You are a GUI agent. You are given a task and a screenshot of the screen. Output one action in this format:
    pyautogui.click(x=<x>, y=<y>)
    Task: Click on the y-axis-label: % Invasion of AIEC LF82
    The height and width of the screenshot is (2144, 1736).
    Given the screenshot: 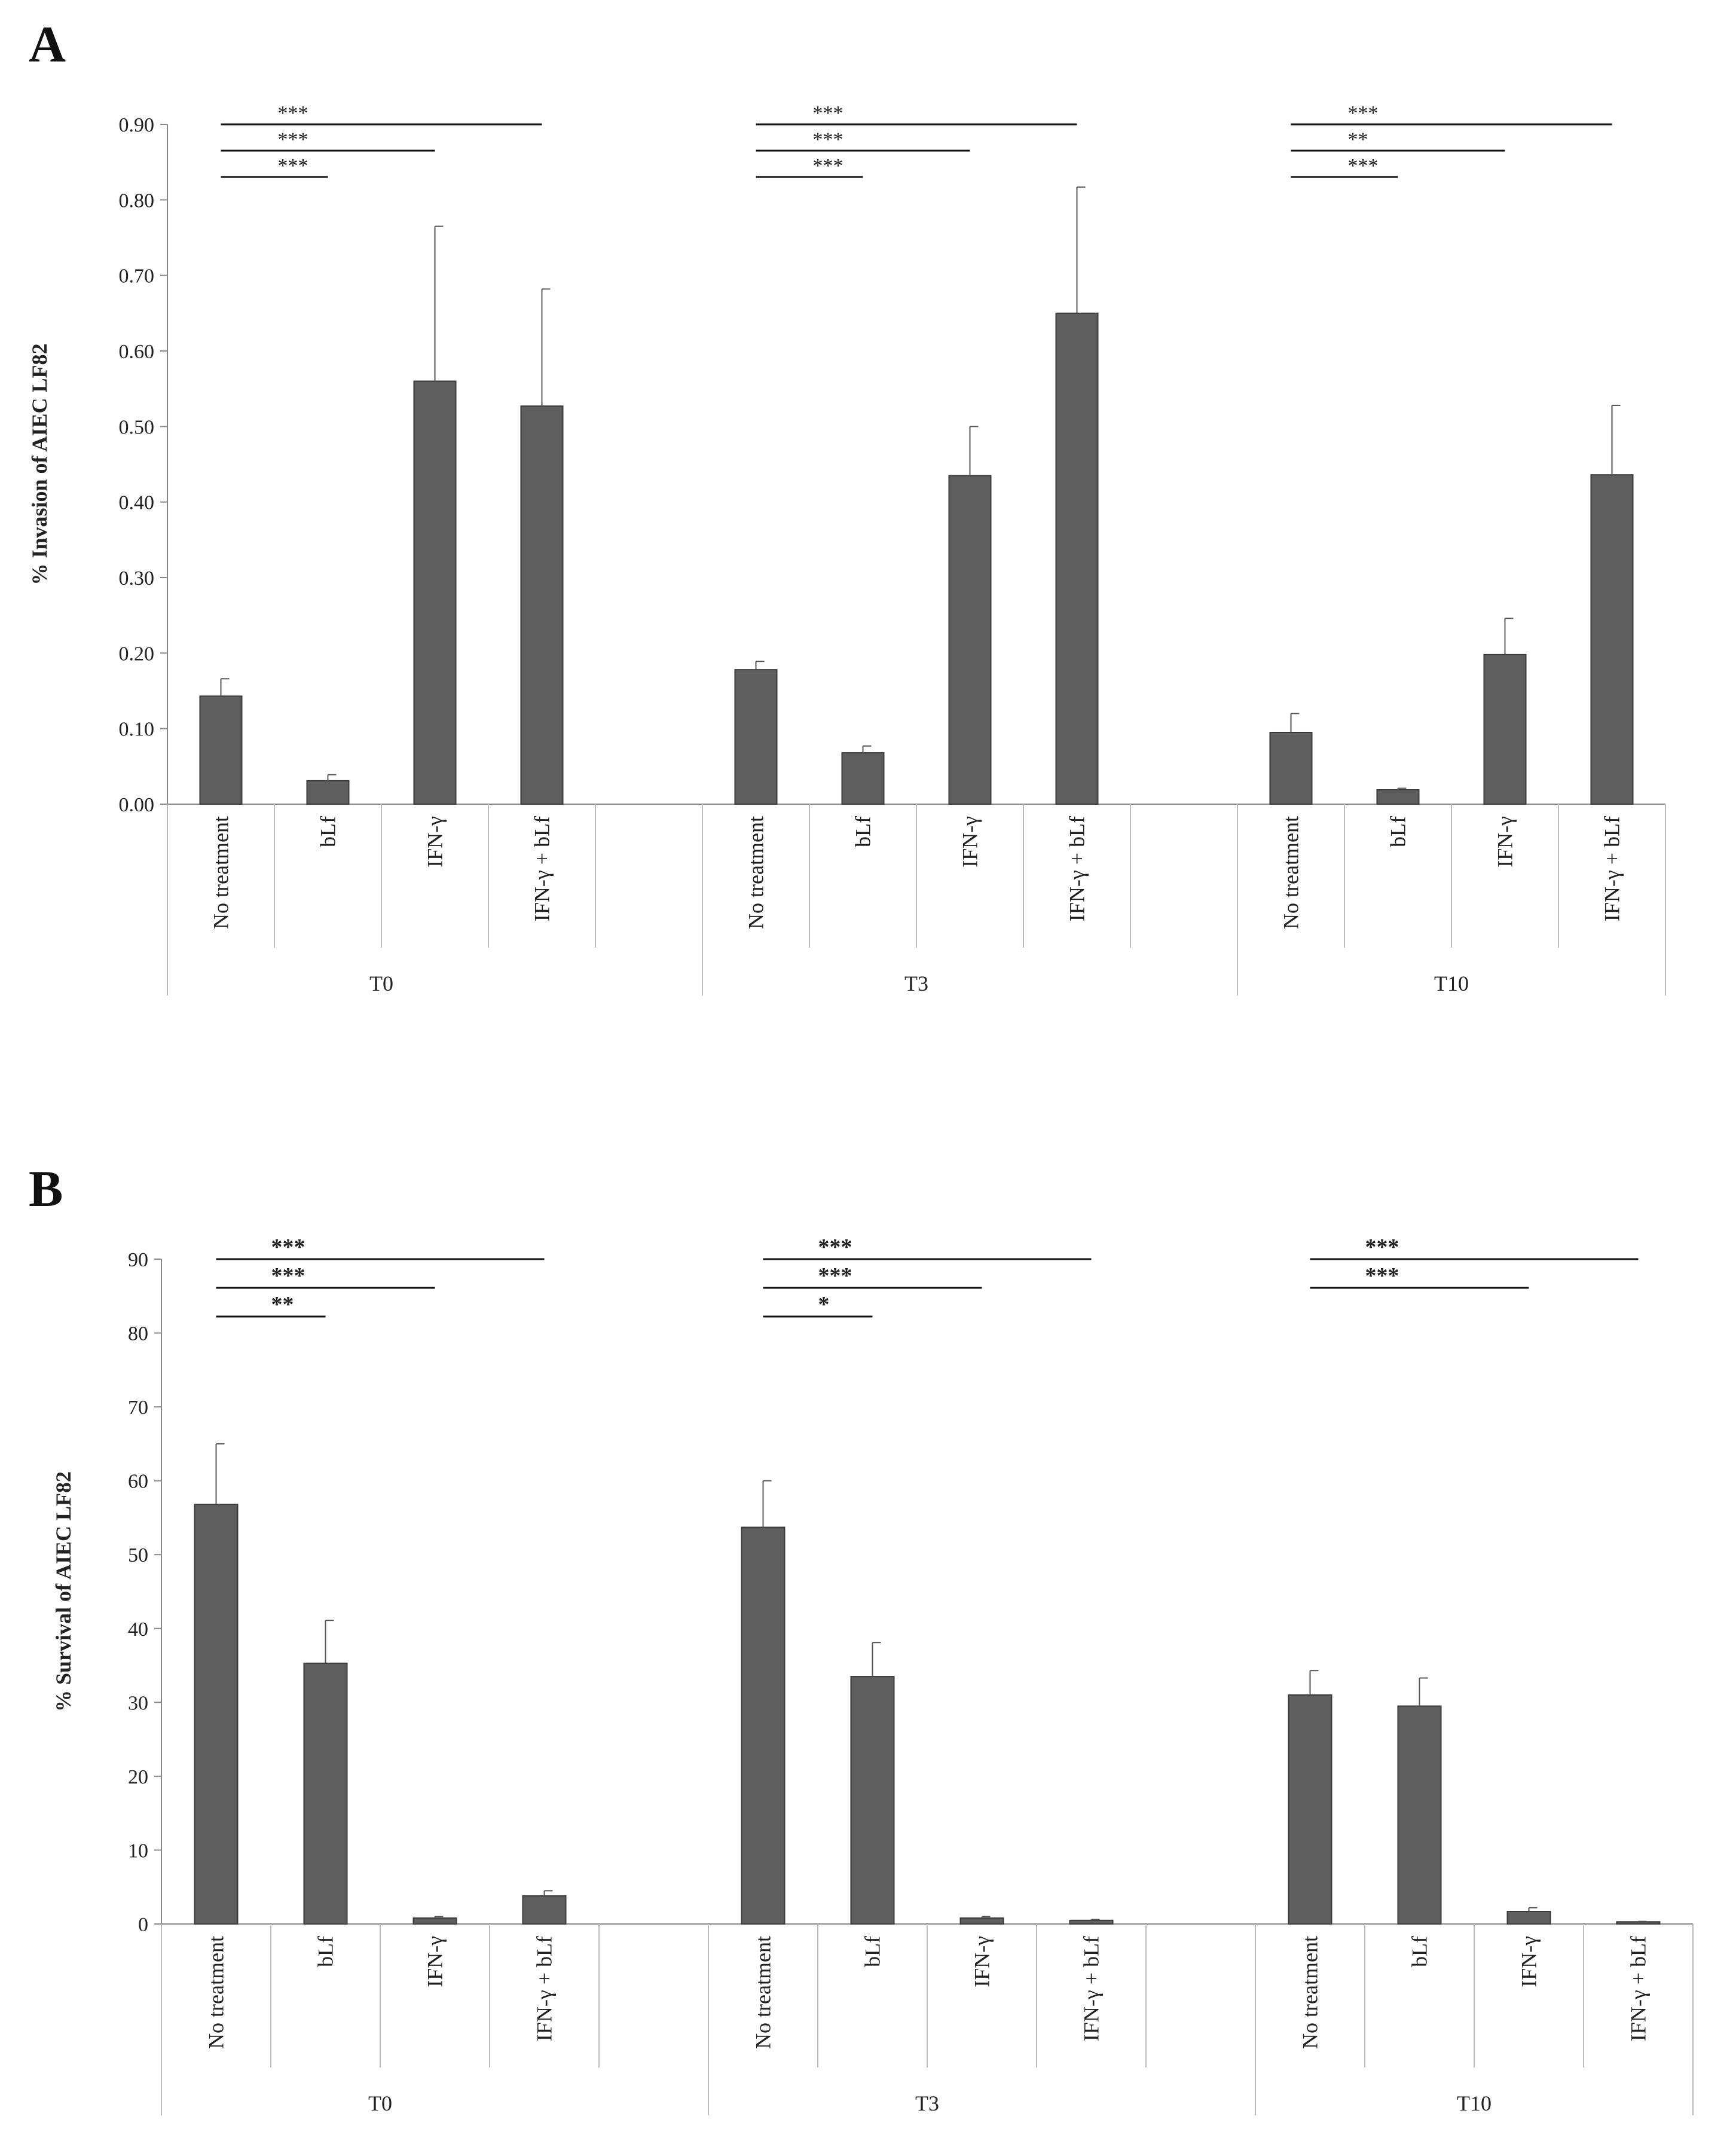 What is the action you would take?
    pyautogui.click(x=39, y=464)
    